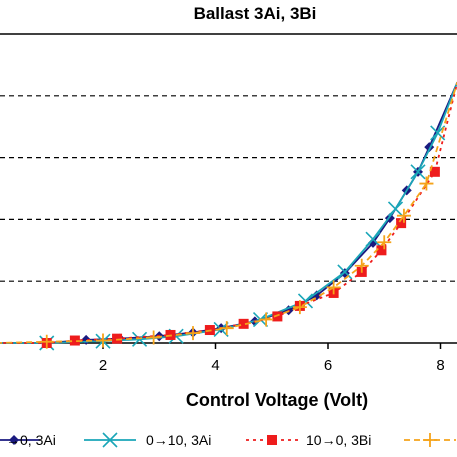 This screenshot has height=457, width=457. Describe the element at coordinates (277, 400) in the screenshot. I see `x-axis-label: Control Voltage (Volt)` at that location.